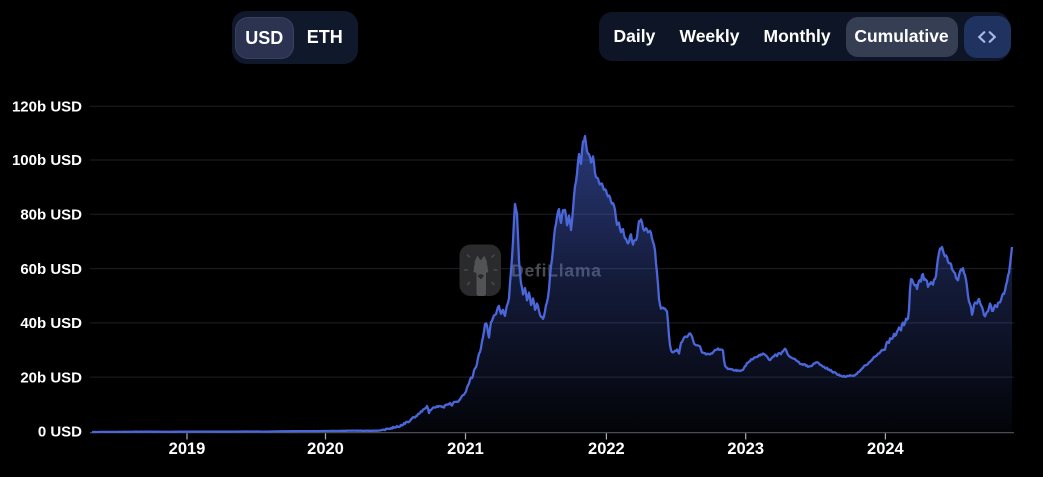 The width and height of the screenshot is (1043, 477). What do you see at coordinates (745, 449) in the screenshot?
I see `svg-text: 2023` at bounding box center [745, 449].